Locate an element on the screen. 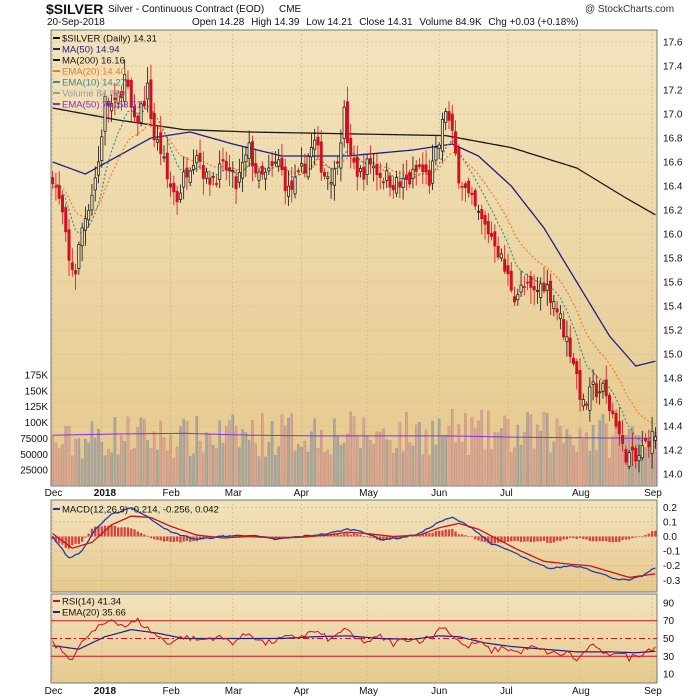  x-axis-label: May is located at coordinates (368, 493).